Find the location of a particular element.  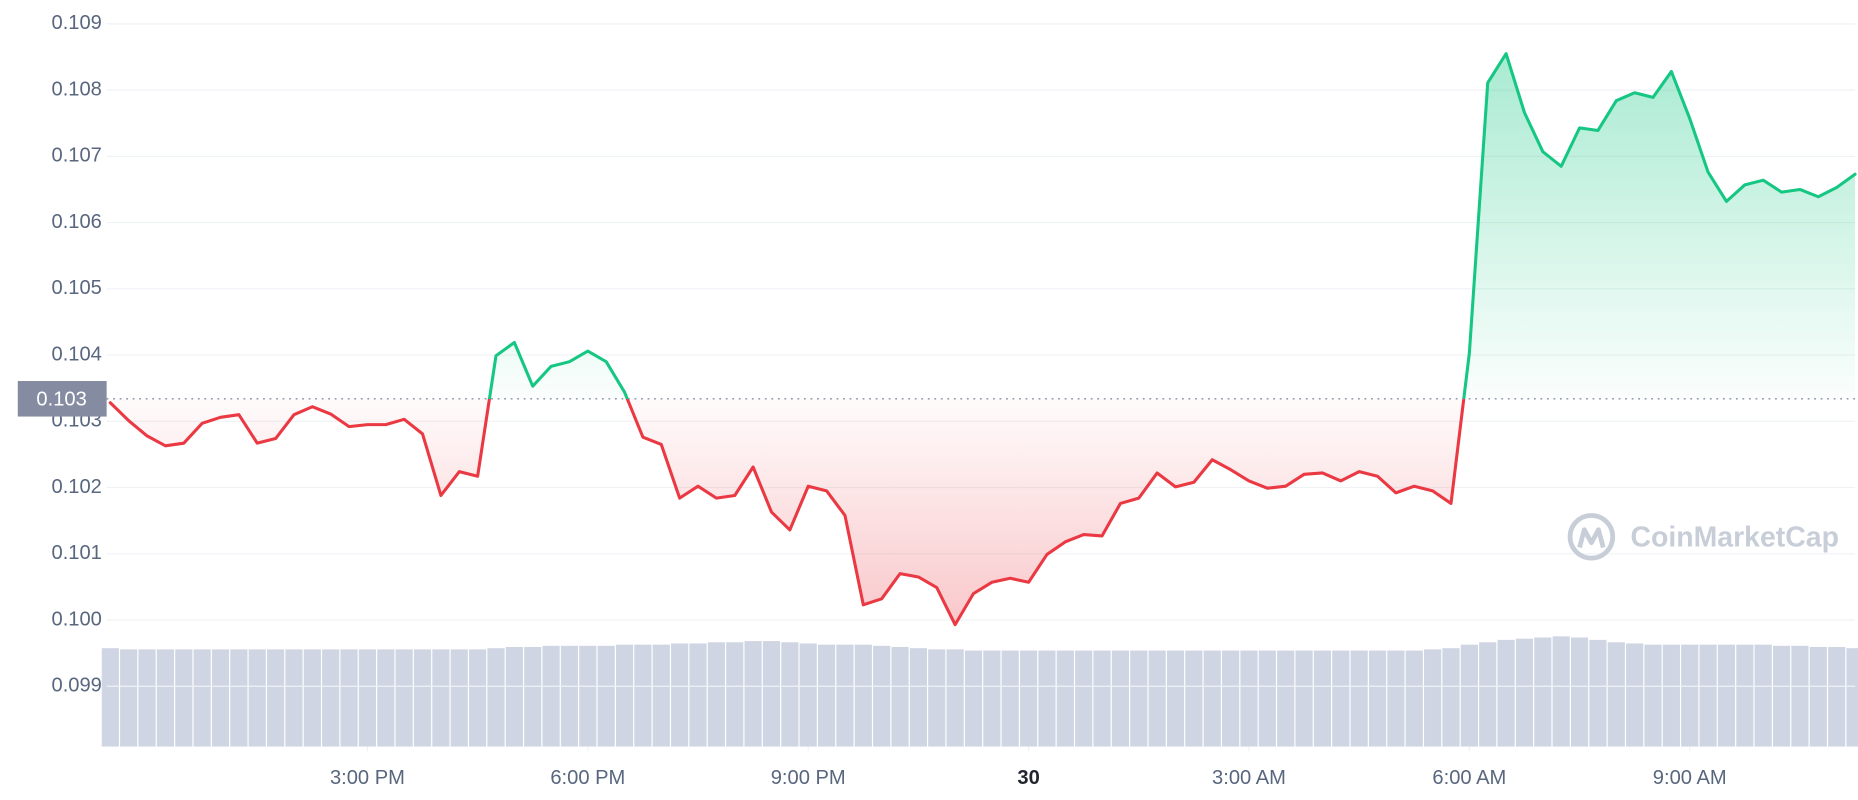

x-tick-label: 3:00 PM is located at coordinates (367, 778).